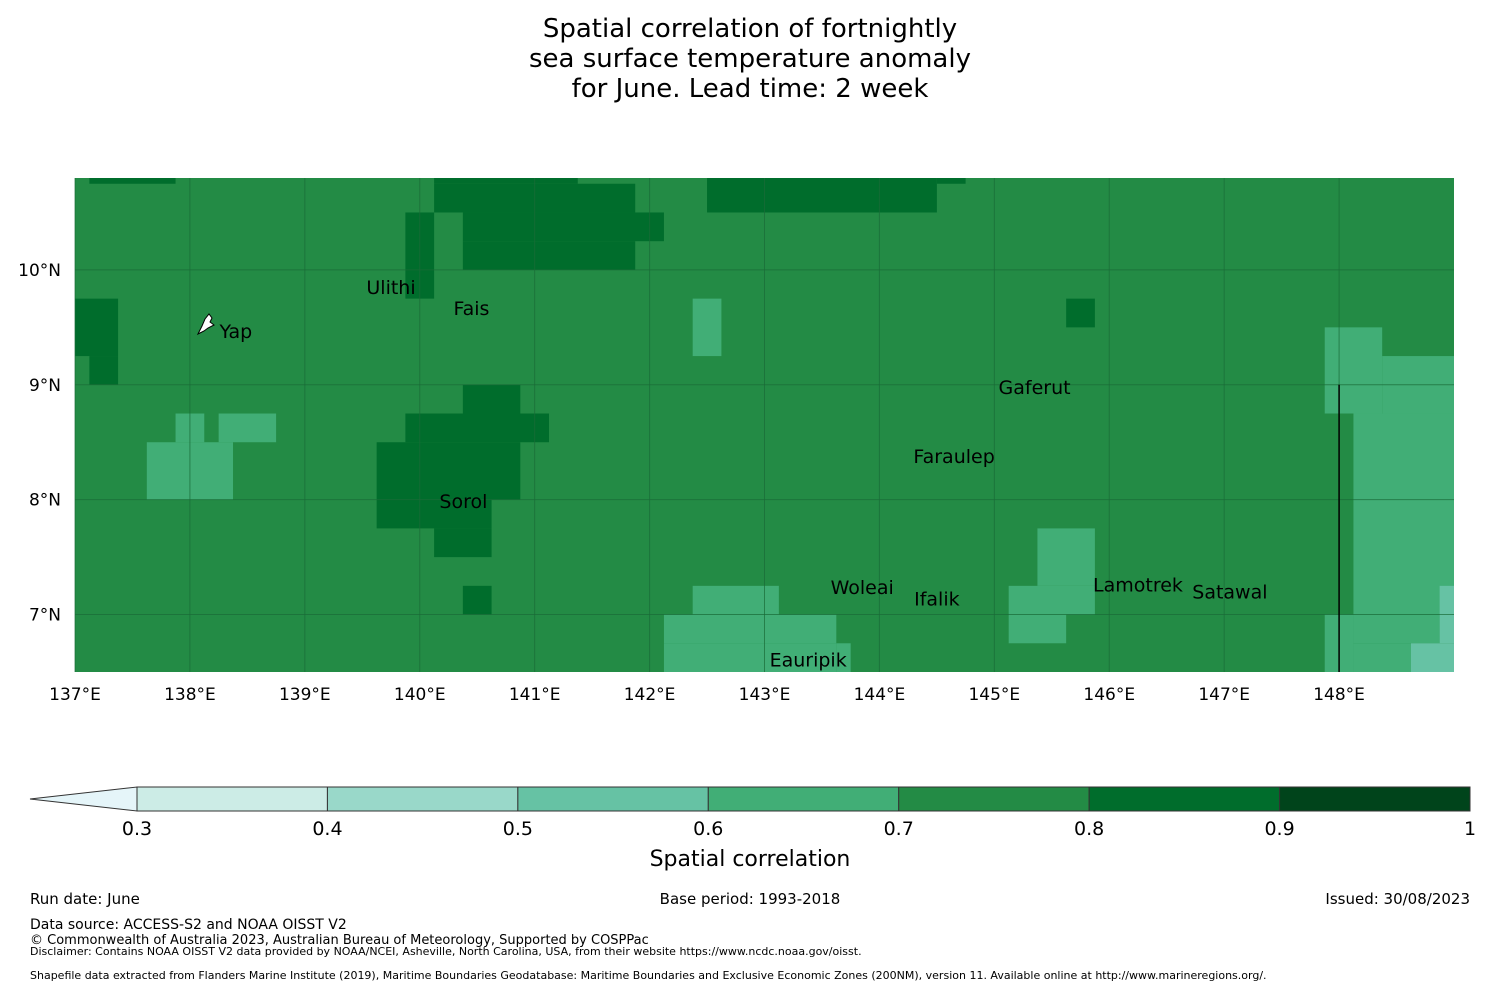  Describe the element at coordinates (75, 695) in the screenshot. I see `x-tick-label: 137°E` at that location.